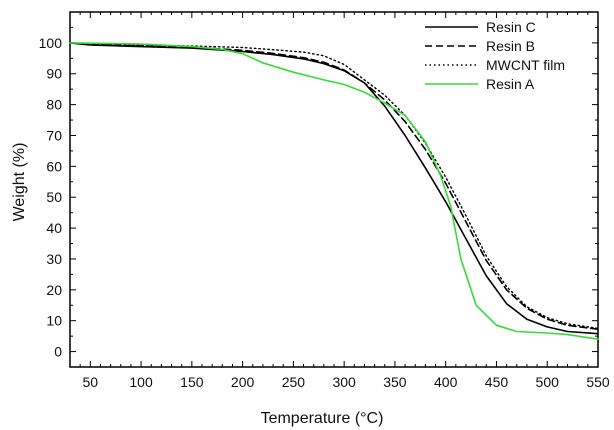 This screenshot has height=430, width=614. I want to click on y-tick-label: 90, so click(54, 74).